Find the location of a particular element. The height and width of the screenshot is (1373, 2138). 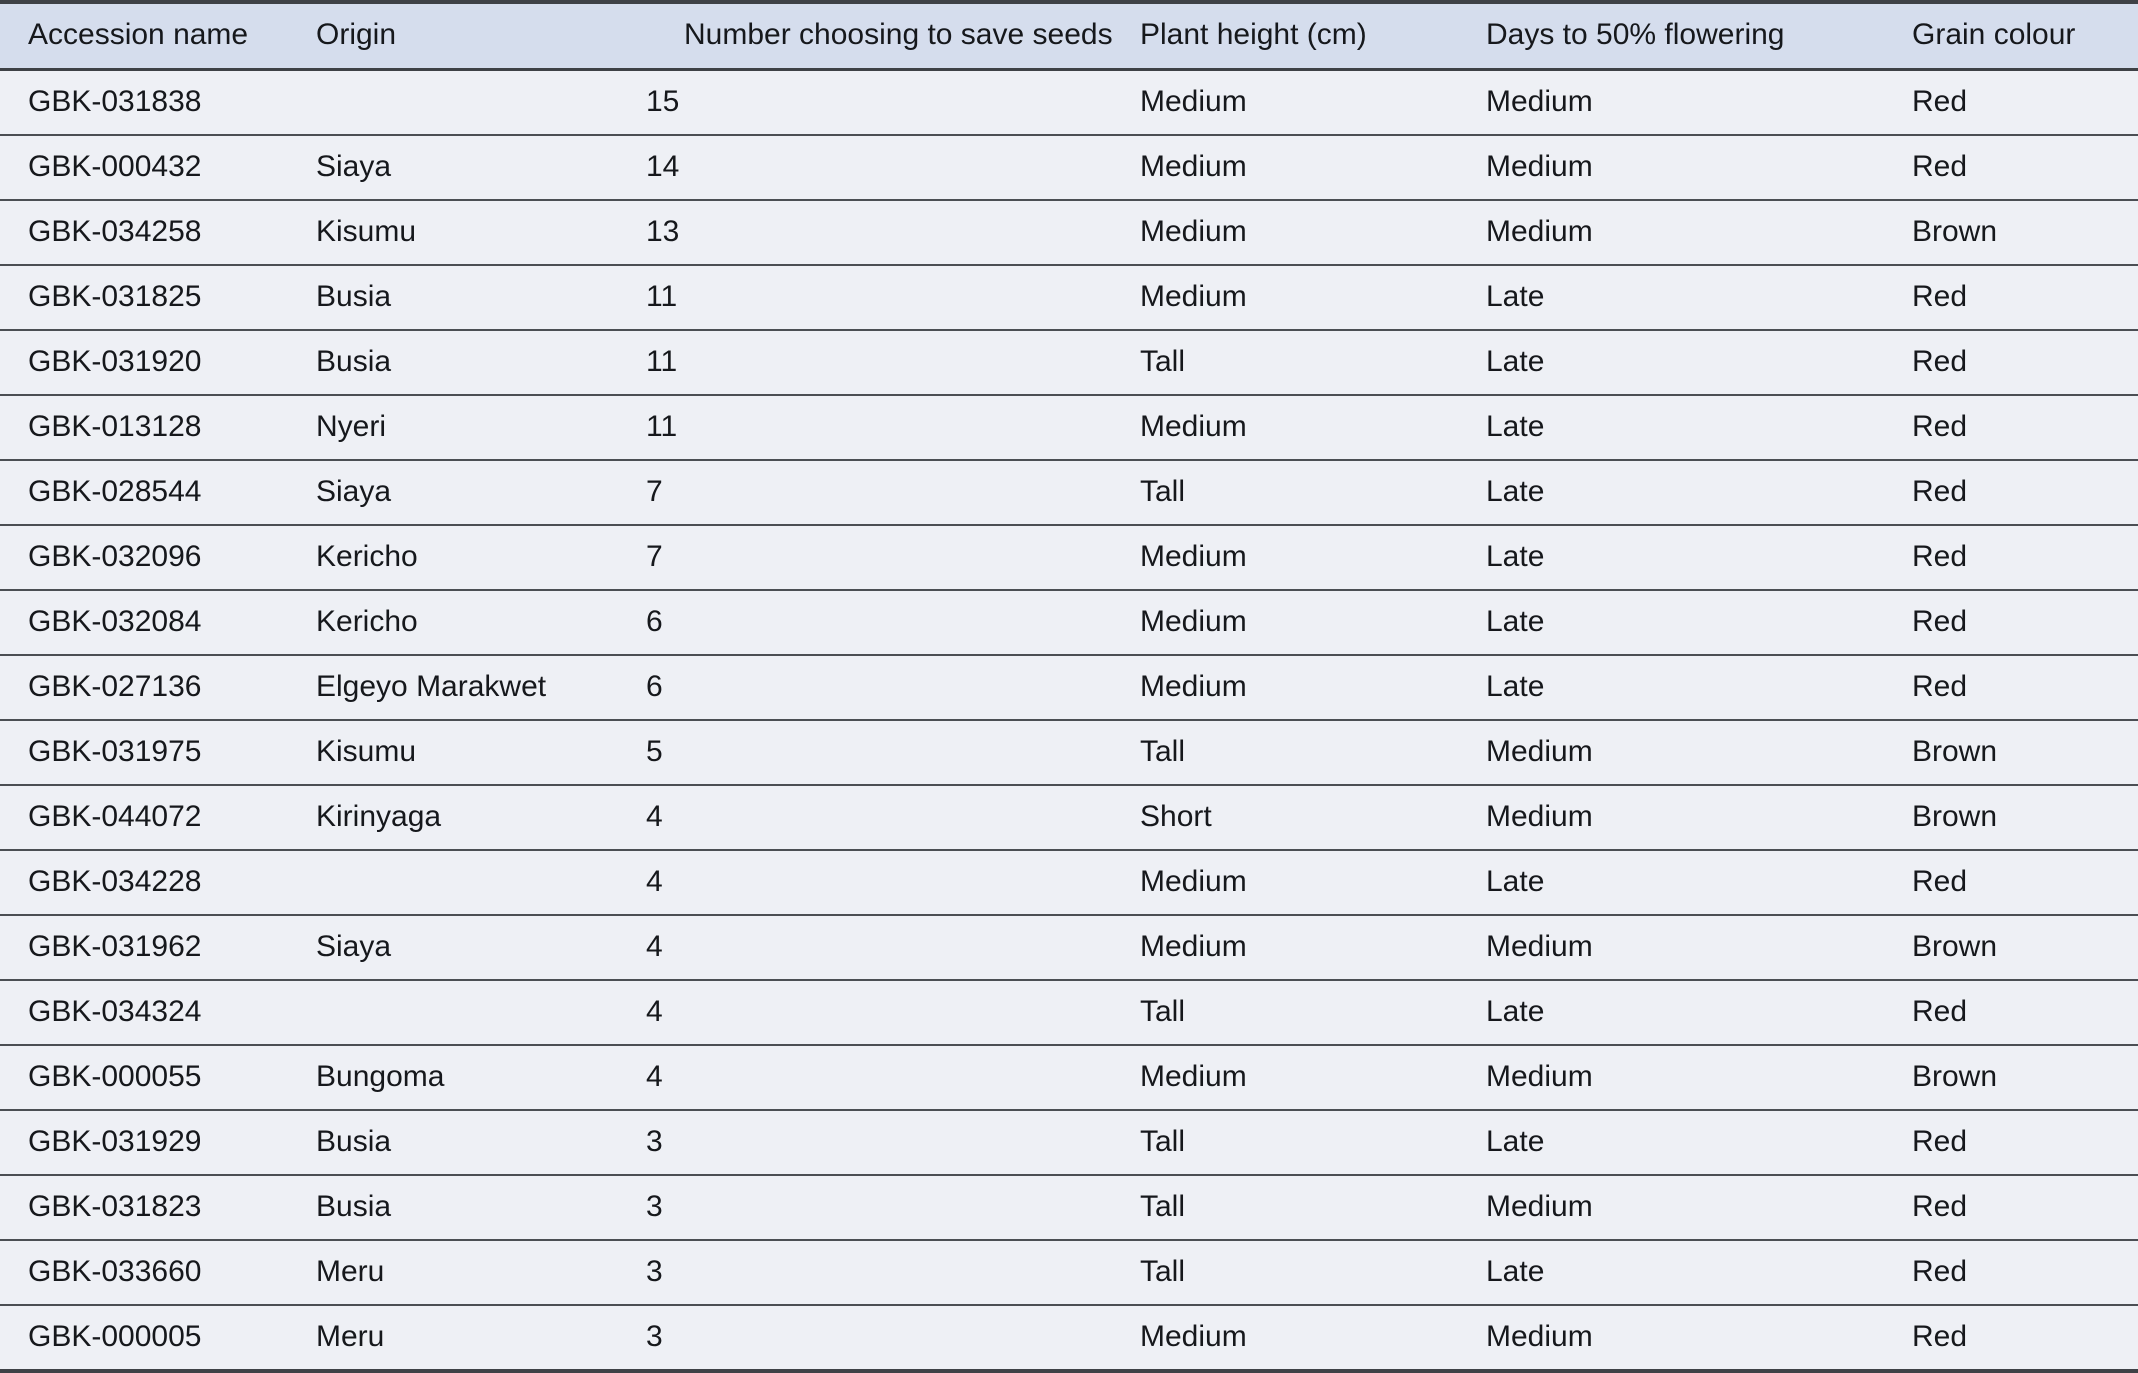

table-row: GBK-032084 Kericho 6 Medium Late Red is located at coordinates (1069, 623).